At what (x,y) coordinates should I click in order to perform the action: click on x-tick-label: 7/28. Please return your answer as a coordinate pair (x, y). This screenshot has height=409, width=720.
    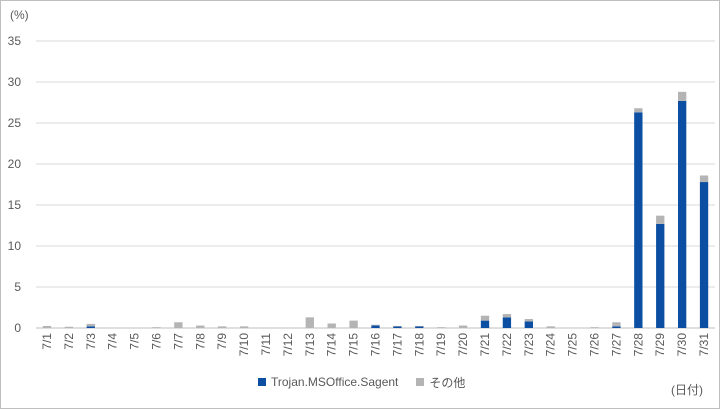
    Looking at the image, I should click on (638, 345).